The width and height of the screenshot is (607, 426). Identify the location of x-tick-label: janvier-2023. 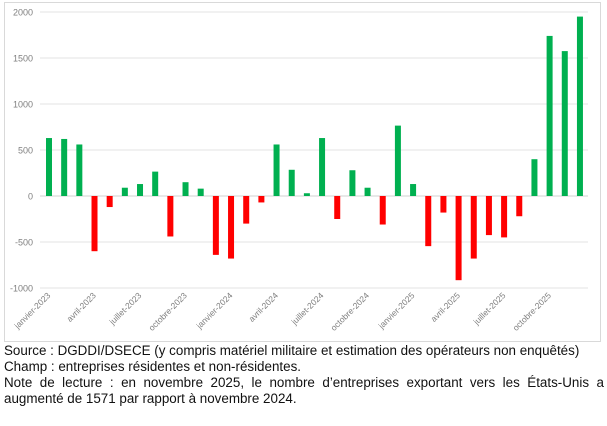
(32, 310).